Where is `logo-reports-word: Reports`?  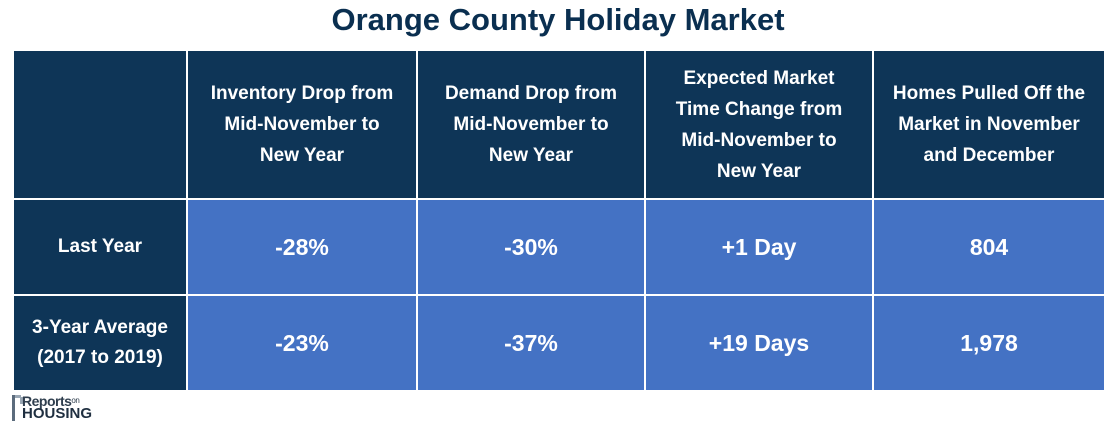 logo-reports-word: Reports is located at coordinates (47, 401).